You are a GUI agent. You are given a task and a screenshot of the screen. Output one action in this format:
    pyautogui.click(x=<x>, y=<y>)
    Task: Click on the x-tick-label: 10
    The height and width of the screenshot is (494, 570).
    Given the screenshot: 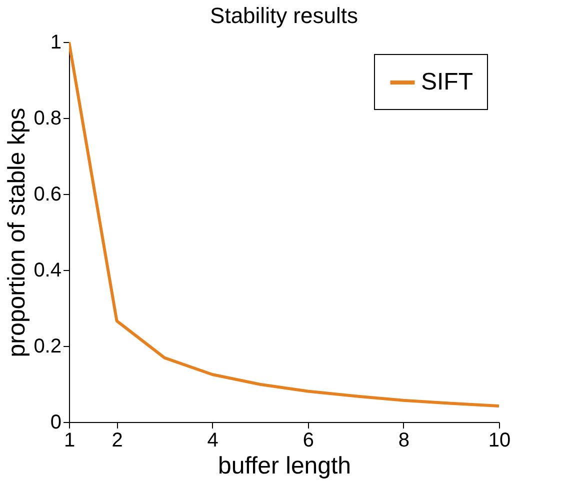 What is the action you would take?
    pyautogui.click(x=499, y=441)
    